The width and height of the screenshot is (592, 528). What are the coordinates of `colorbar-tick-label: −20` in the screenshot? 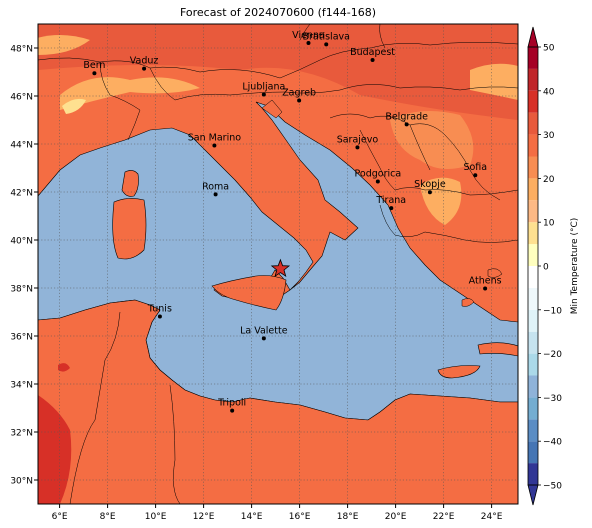 It's located at (552, 355).